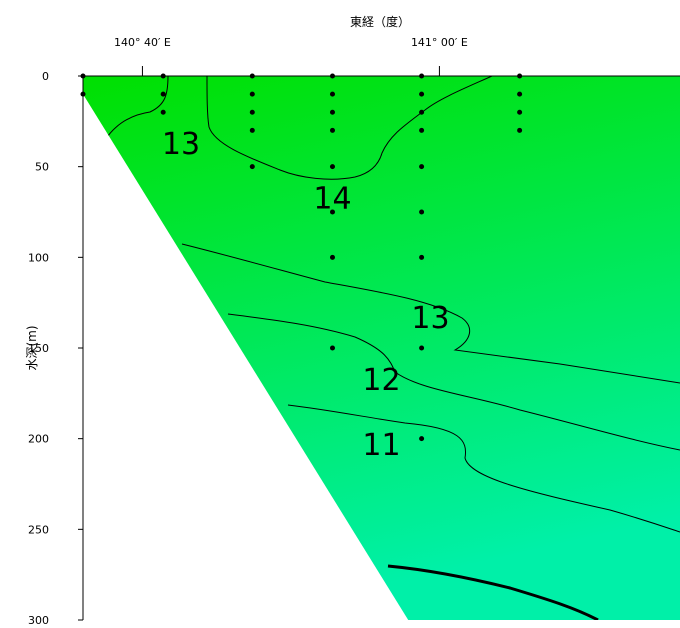 The image size is (680, 628). I want to click on y-tick-label: 100, so click(38, 257).